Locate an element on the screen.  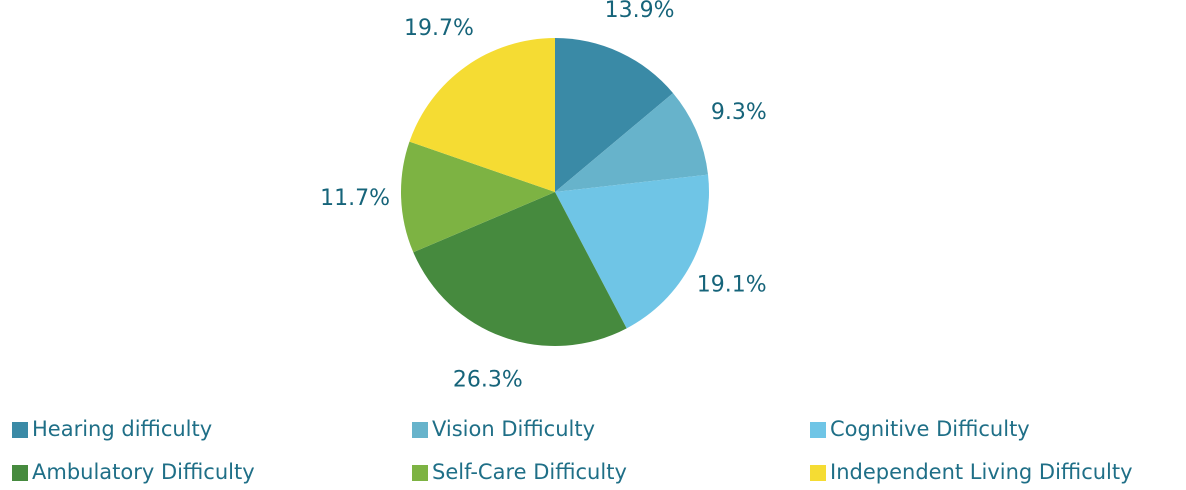
value-label: 11.7% is located at coordinates (355, 198).